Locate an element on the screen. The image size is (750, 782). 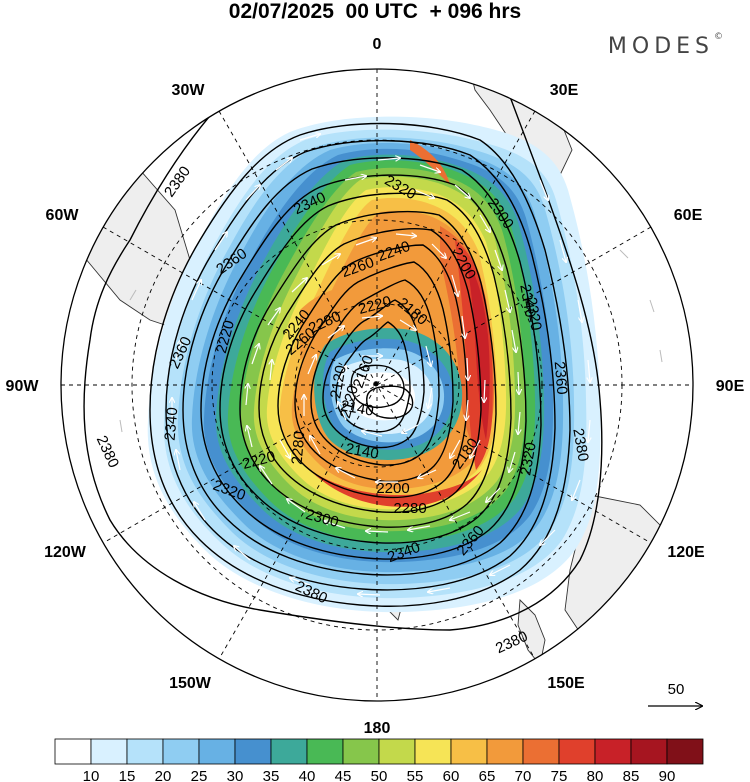
colorbar-tick-label: 85 is located at coordinates (631, 775).